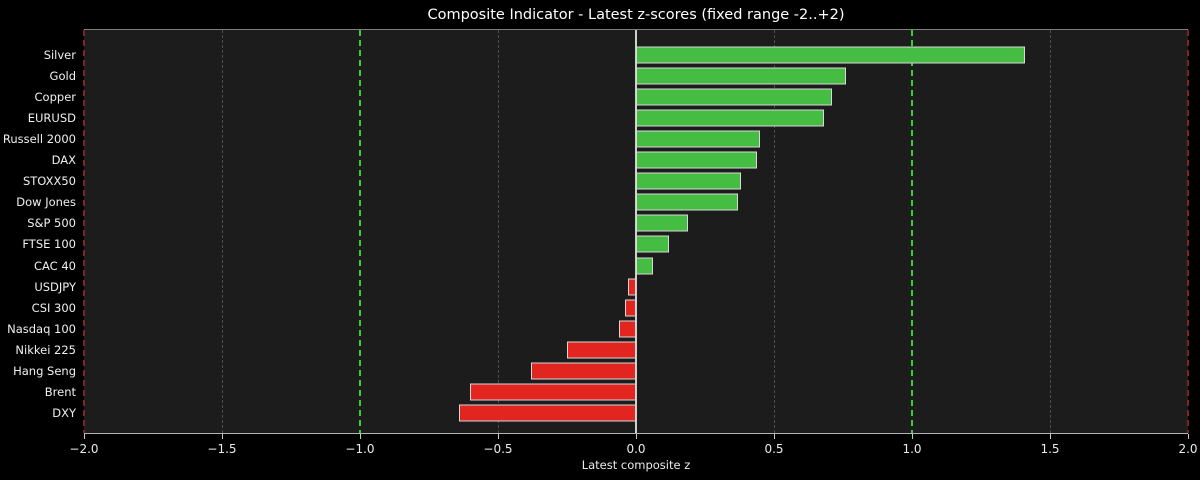  What do you see at coordinates (620, 160) in the screenshot?
I see `bar-row: DAX` at bounding box center [620, 160].